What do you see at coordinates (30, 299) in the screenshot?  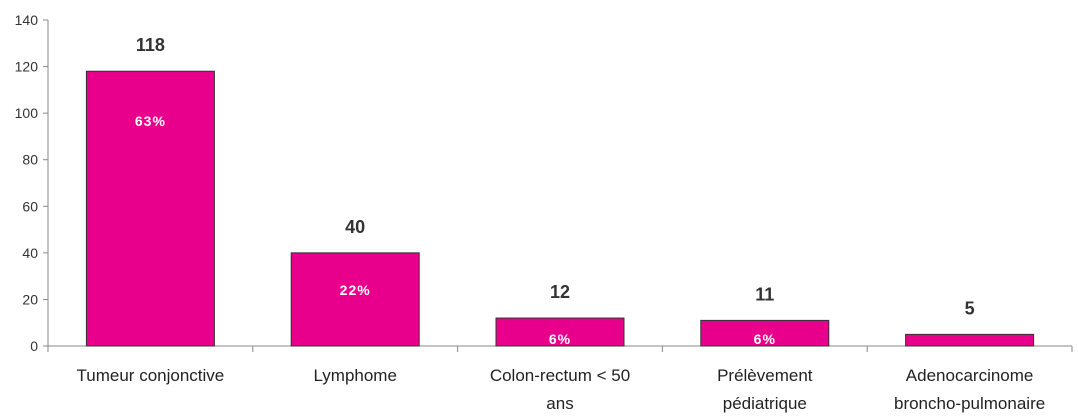 I see `y-tick-label: 20` at bounding box center [30, 299].